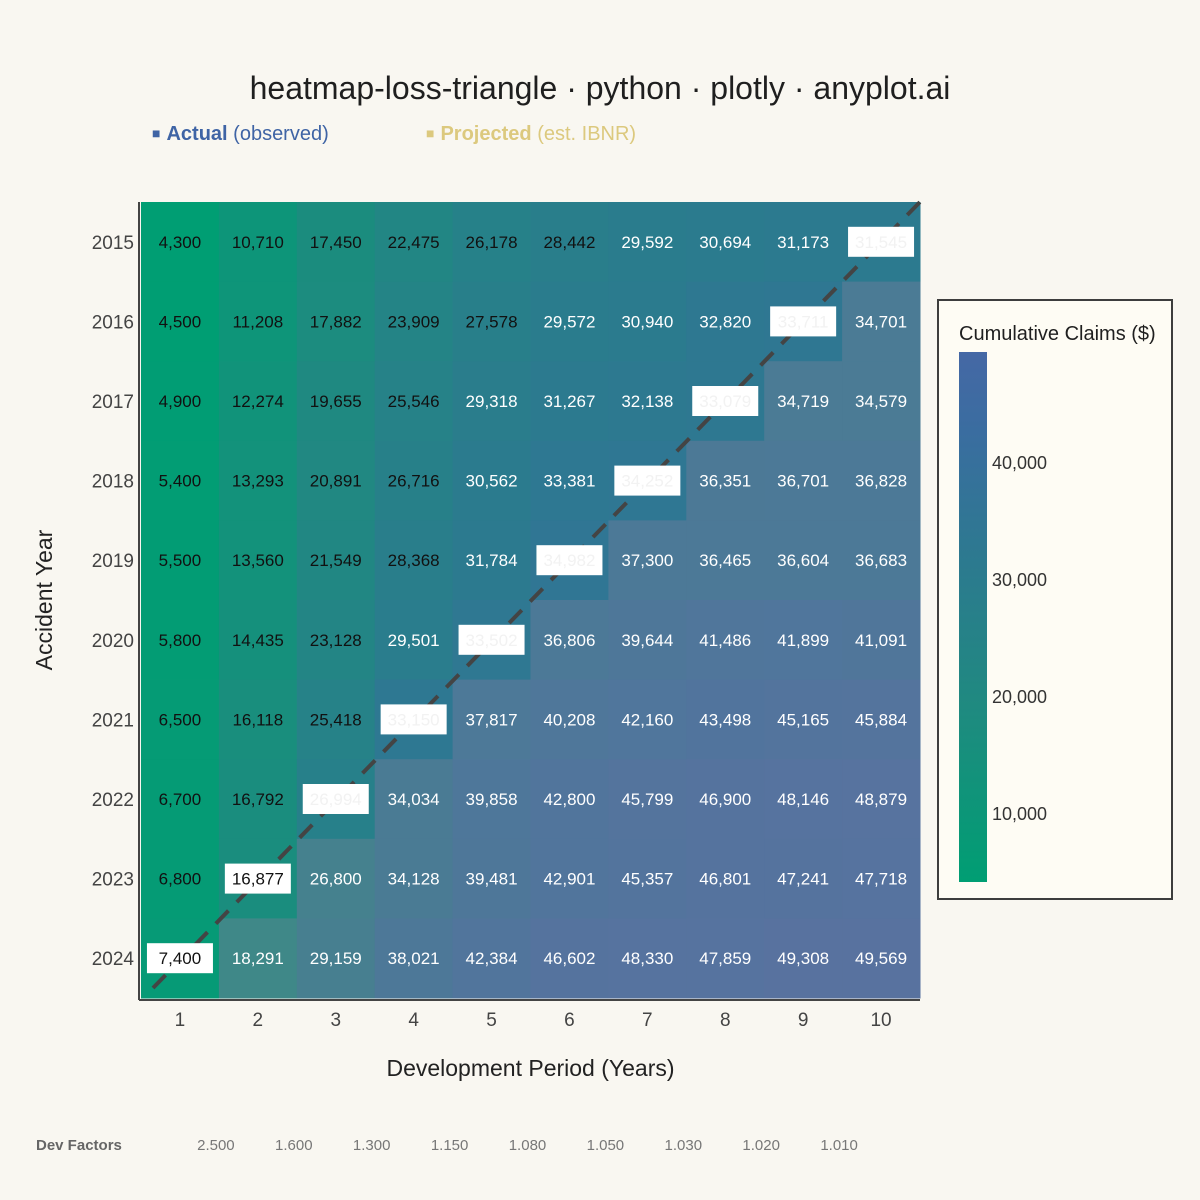 This screenshot has height=1200, width=1200. What do you see at coordinates (414, 640) in the screenshot?
I see `cell-value-label: 29,501` at bounding box center [414, 640].